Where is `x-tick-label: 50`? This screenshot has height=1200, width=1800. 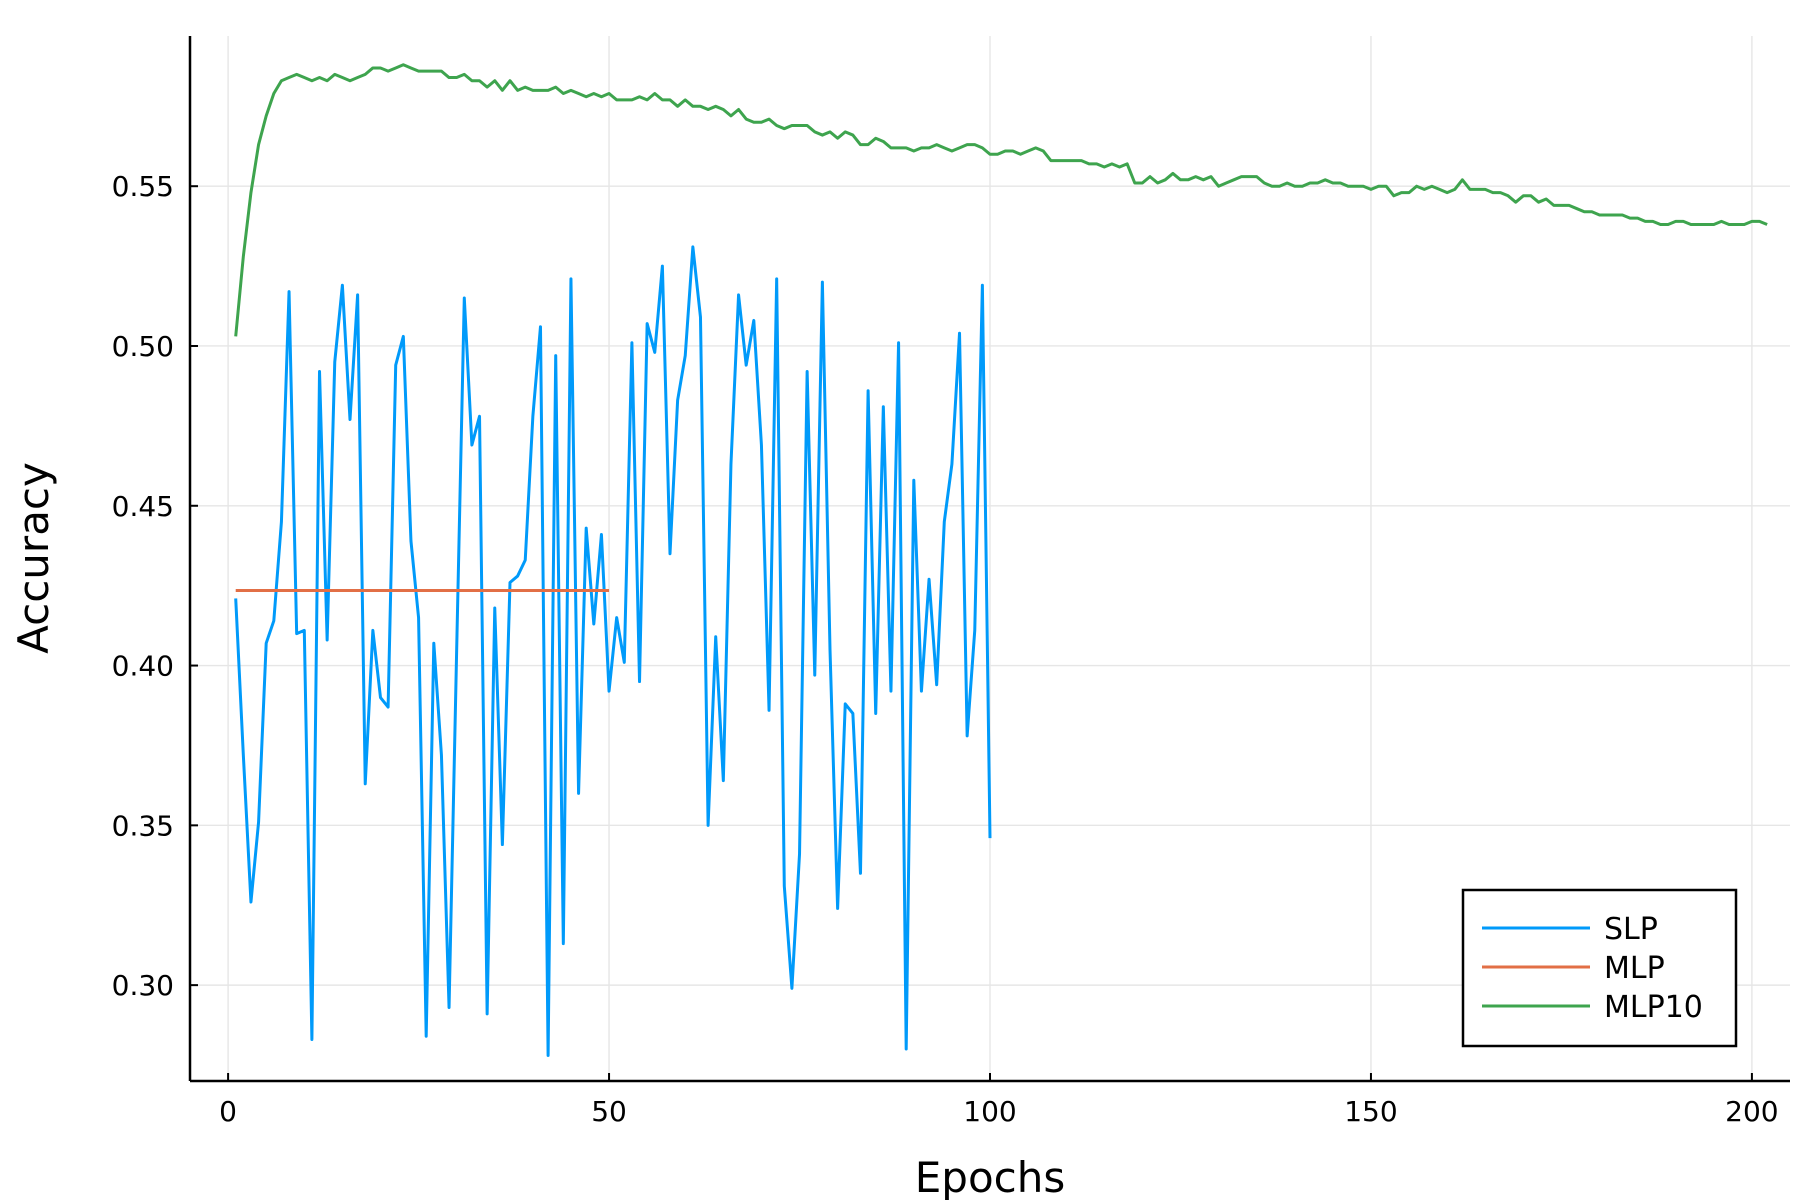 x-tick-label: 50 is located at coordinates (609, 1111).